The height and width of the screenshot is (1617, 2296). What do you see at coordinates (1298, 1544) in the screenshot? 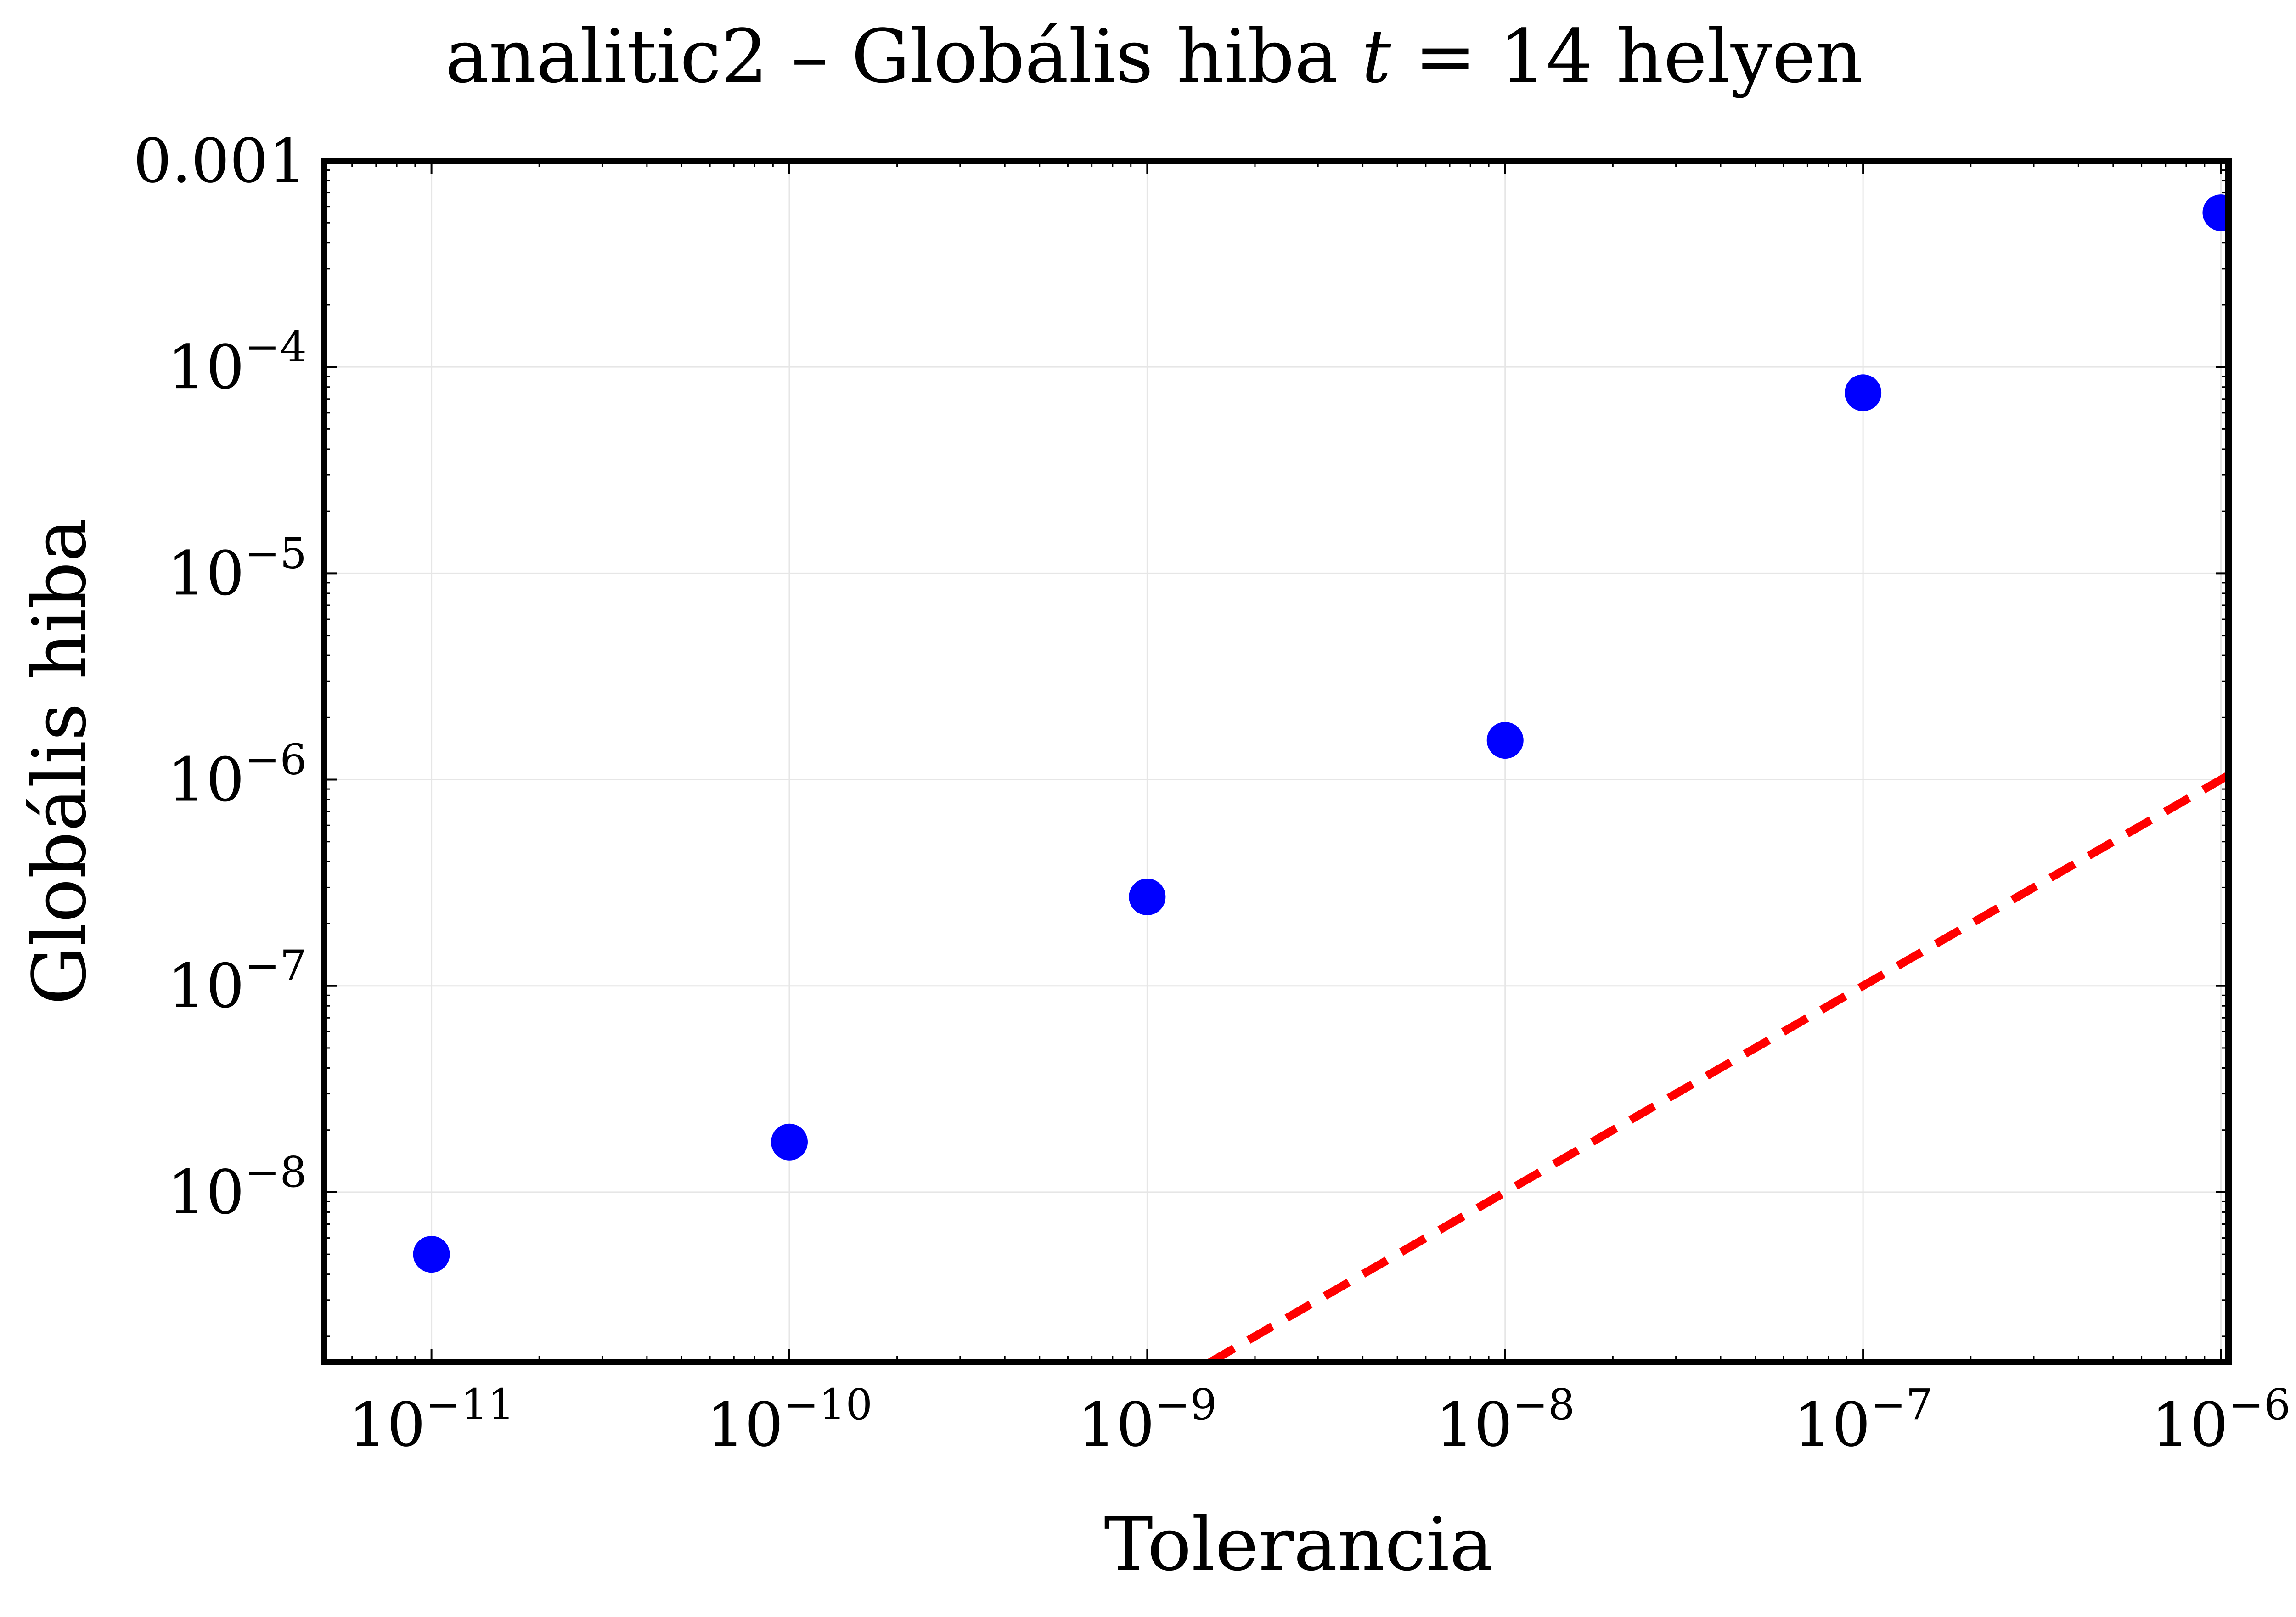
I see `x-axis-label: Tolerancia` at bounding box center [1298, 1544].